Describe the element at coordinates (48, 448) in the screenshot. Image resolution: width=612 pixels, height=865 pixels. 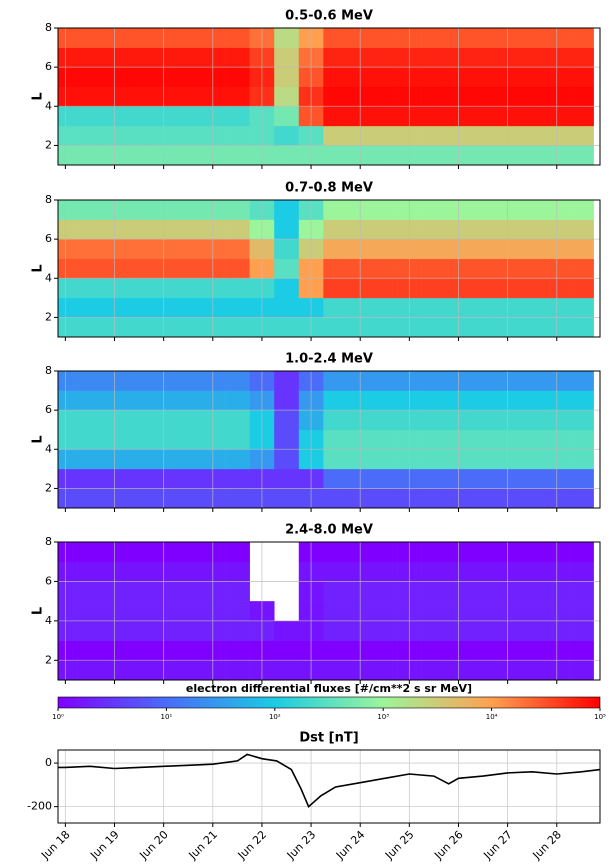
I see `y-tick-label: 4` at that location.